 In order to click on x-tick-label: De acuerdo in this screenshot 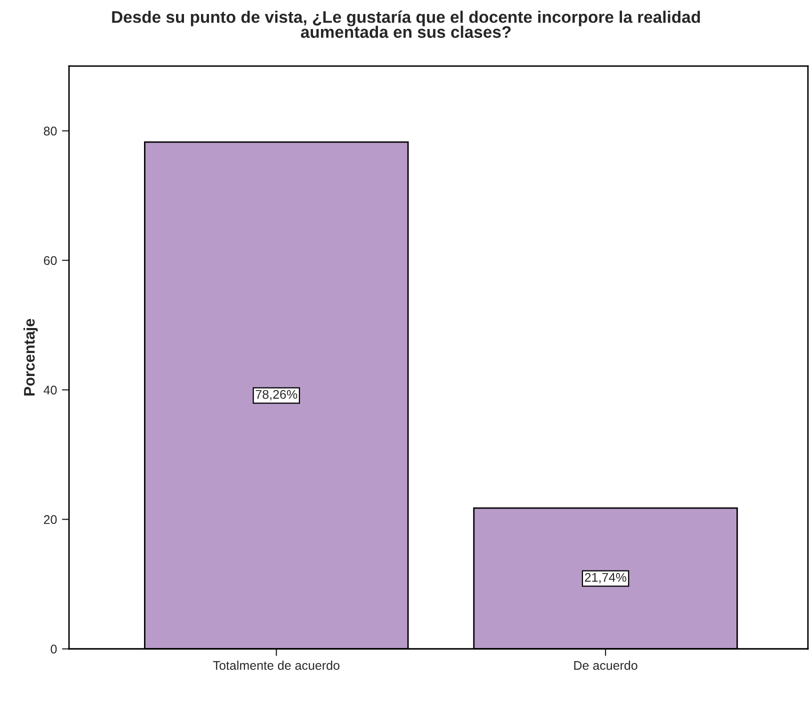, I will do `click(606, 665)`.